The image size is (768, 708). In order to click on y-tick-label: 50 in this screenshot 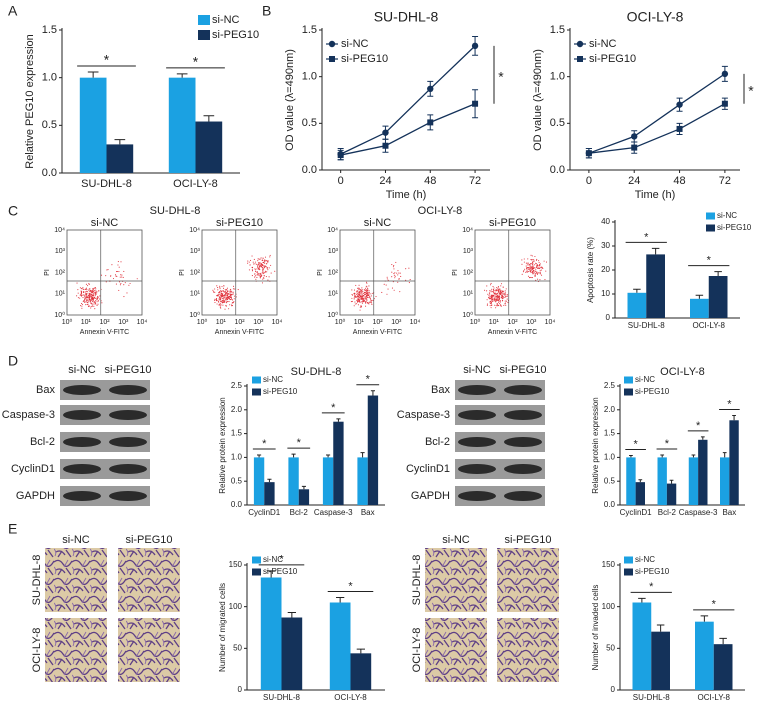, I will do `click(237, 647)`.